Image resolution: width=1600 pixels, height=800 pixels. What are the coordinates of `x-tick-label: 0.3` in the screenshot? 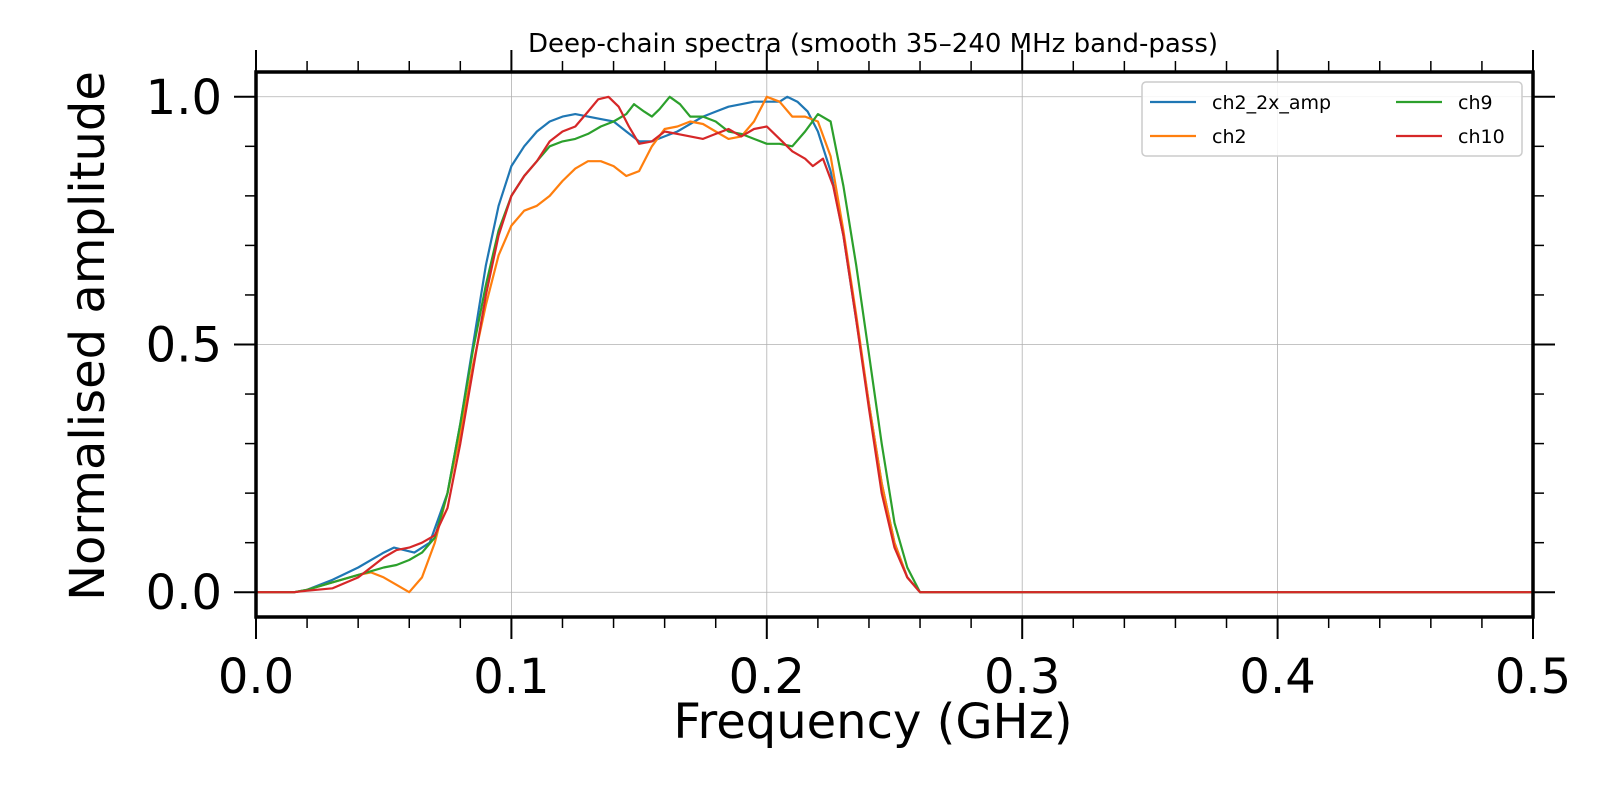 It's located at (1022, 677).